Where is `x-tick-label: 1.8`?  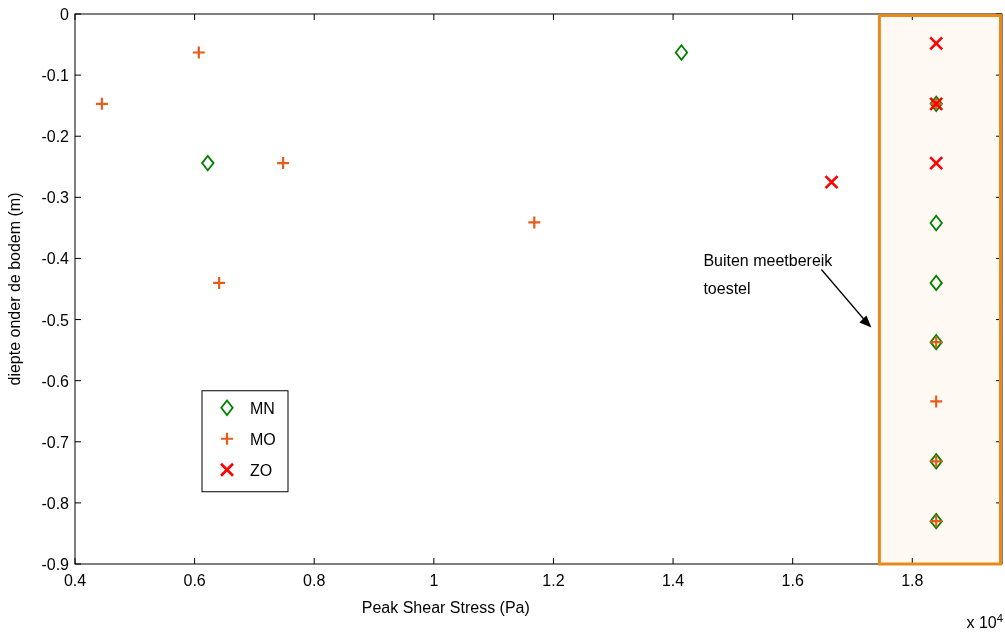
x-tick-label: 1.8 is located at coordinates (912, 580).